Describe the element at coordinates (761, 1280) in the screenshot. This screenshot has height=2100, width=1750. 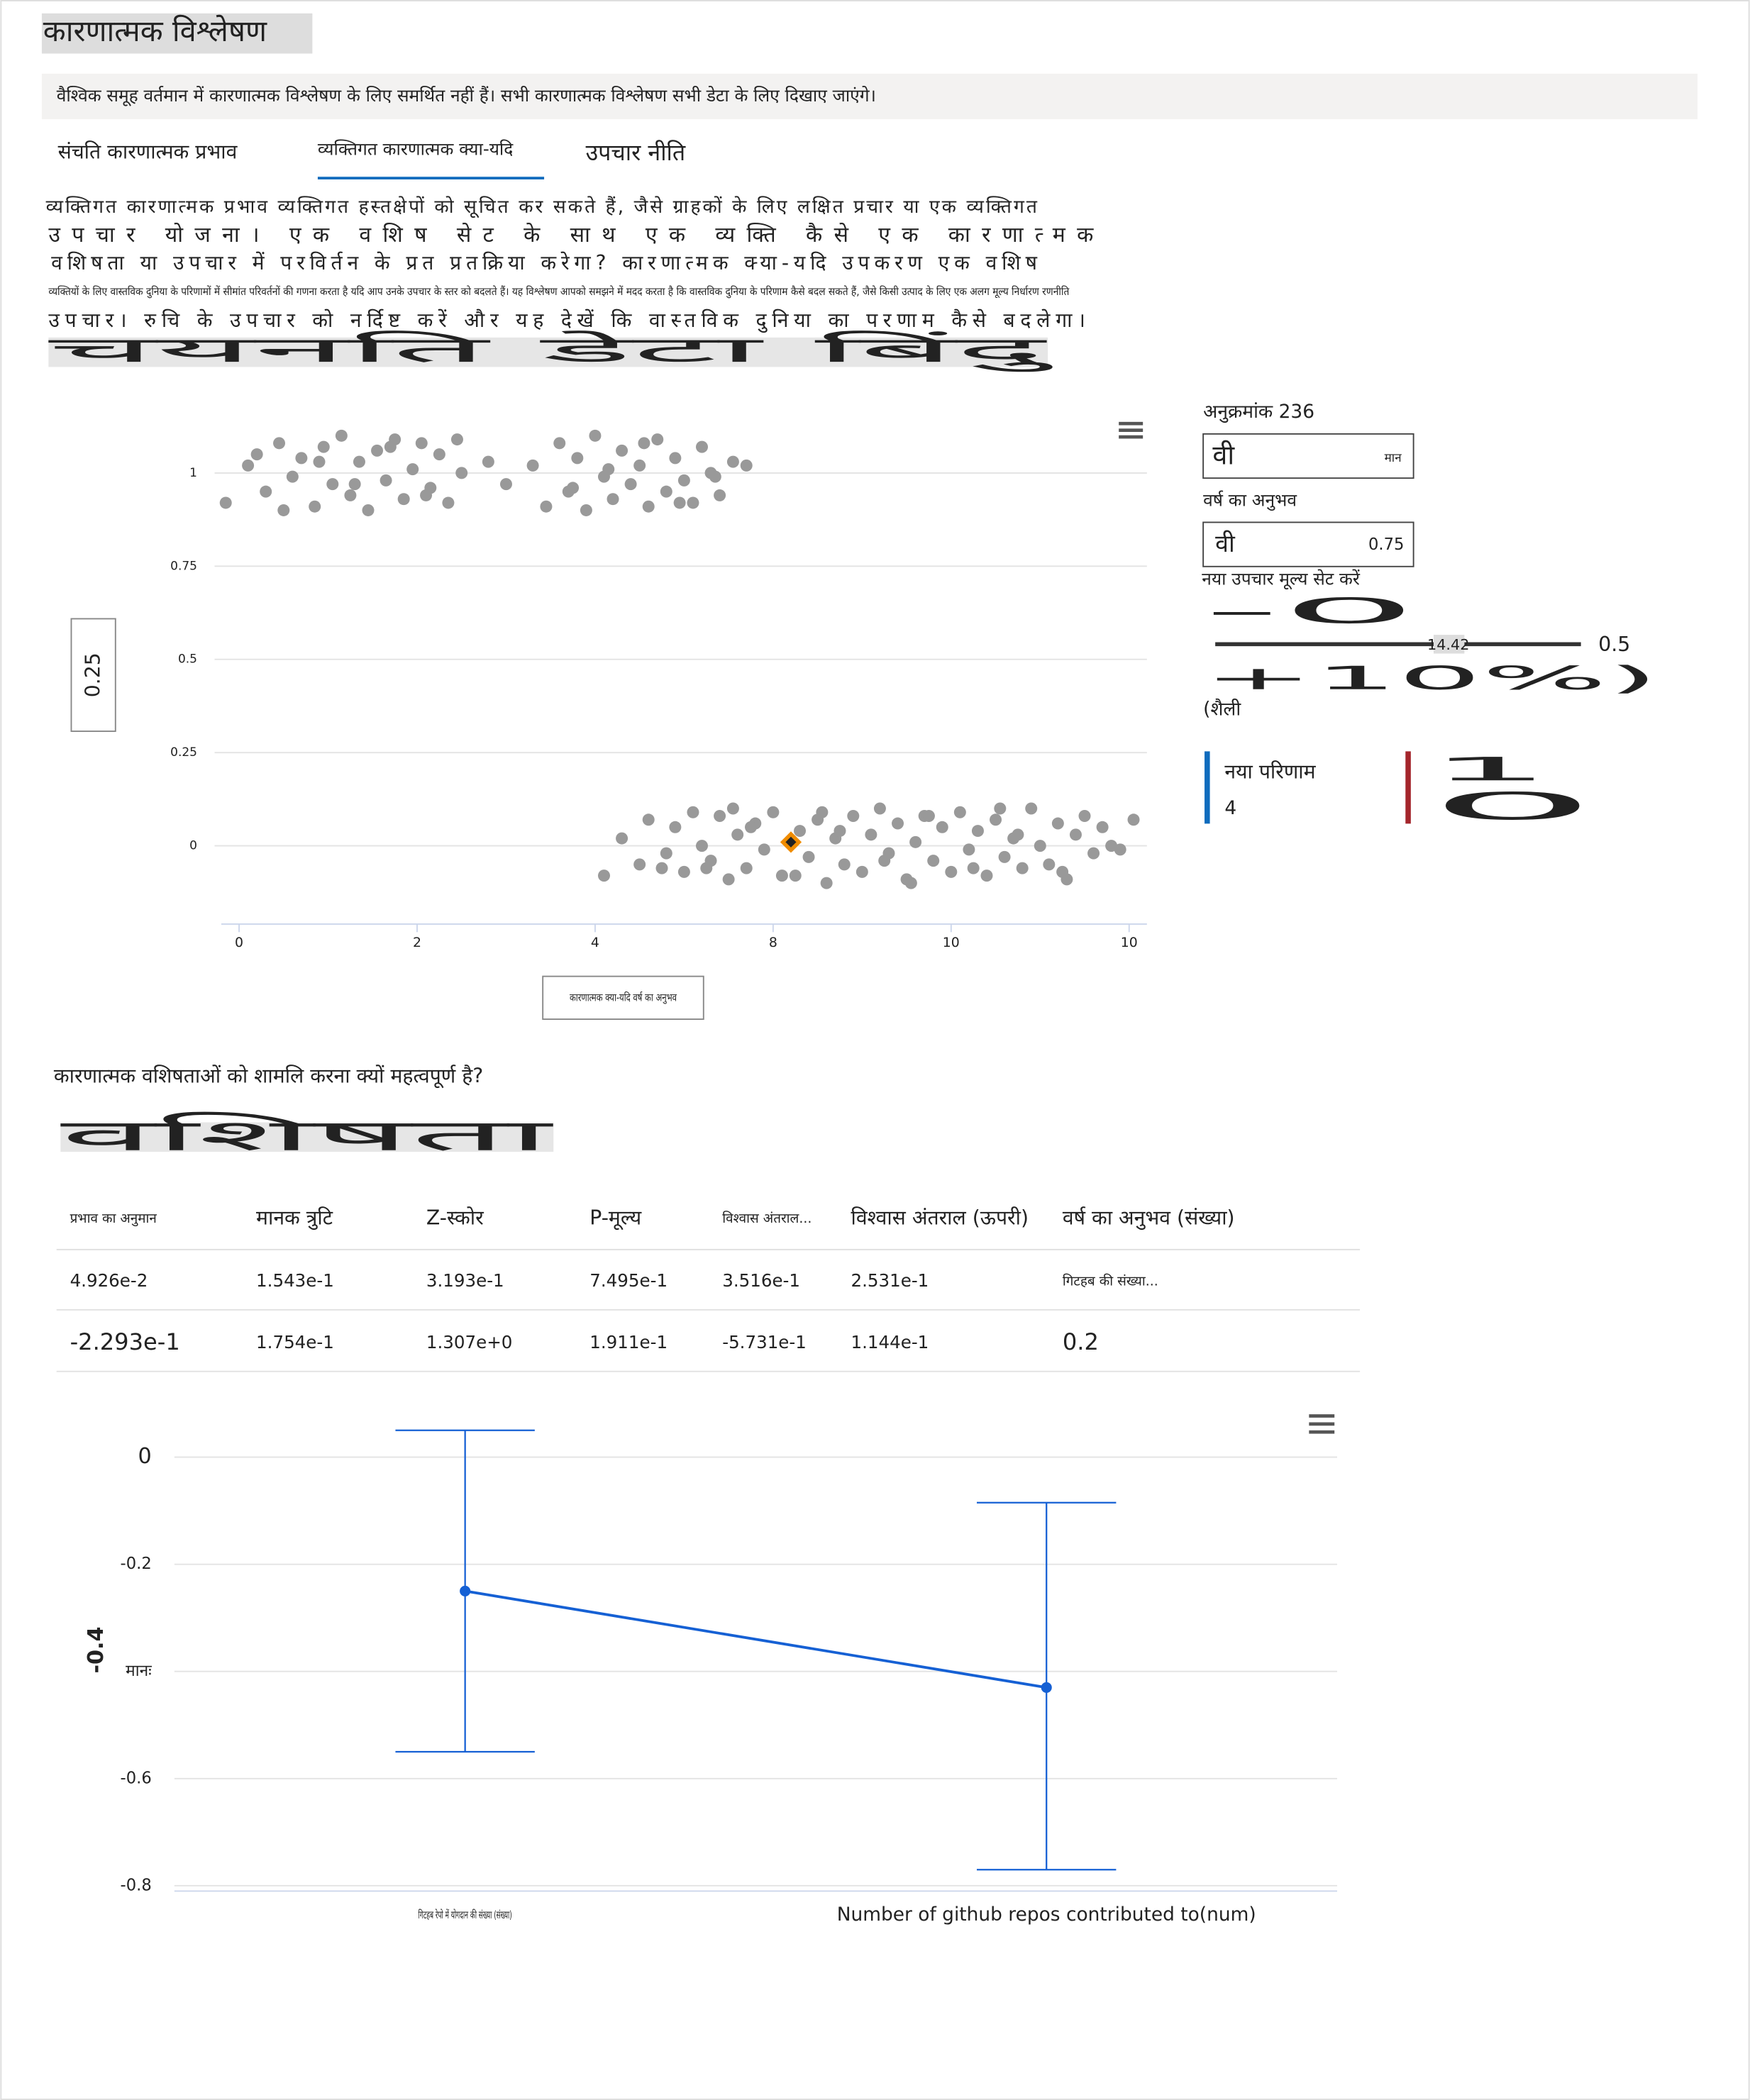
I see `table-cell: 3.516e-1` at that location.